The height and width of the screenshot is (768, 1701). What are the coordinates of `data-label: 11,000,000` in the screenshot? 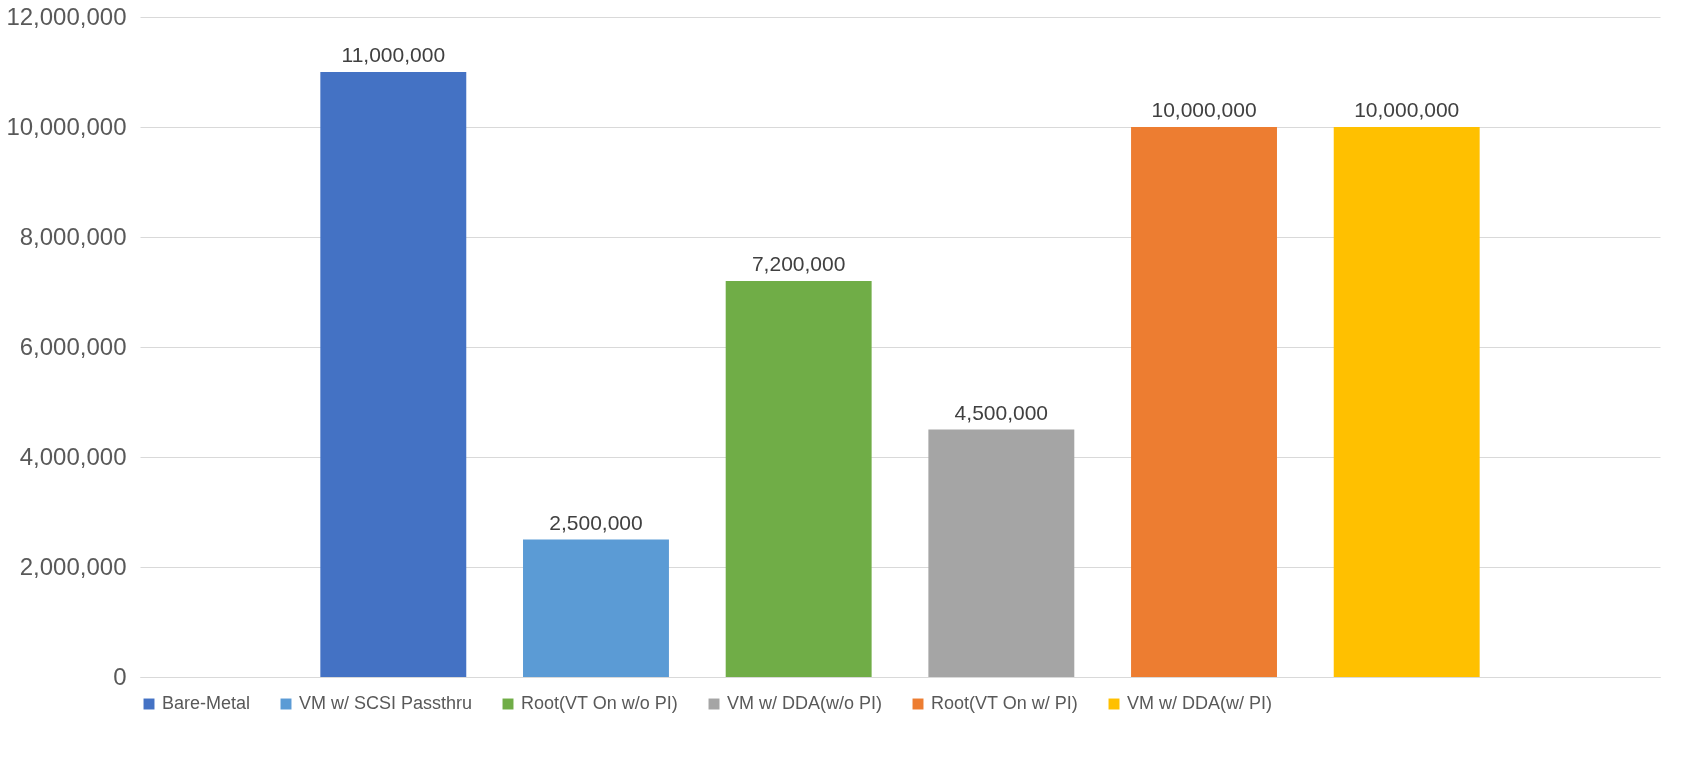 It's located at (393, 54).